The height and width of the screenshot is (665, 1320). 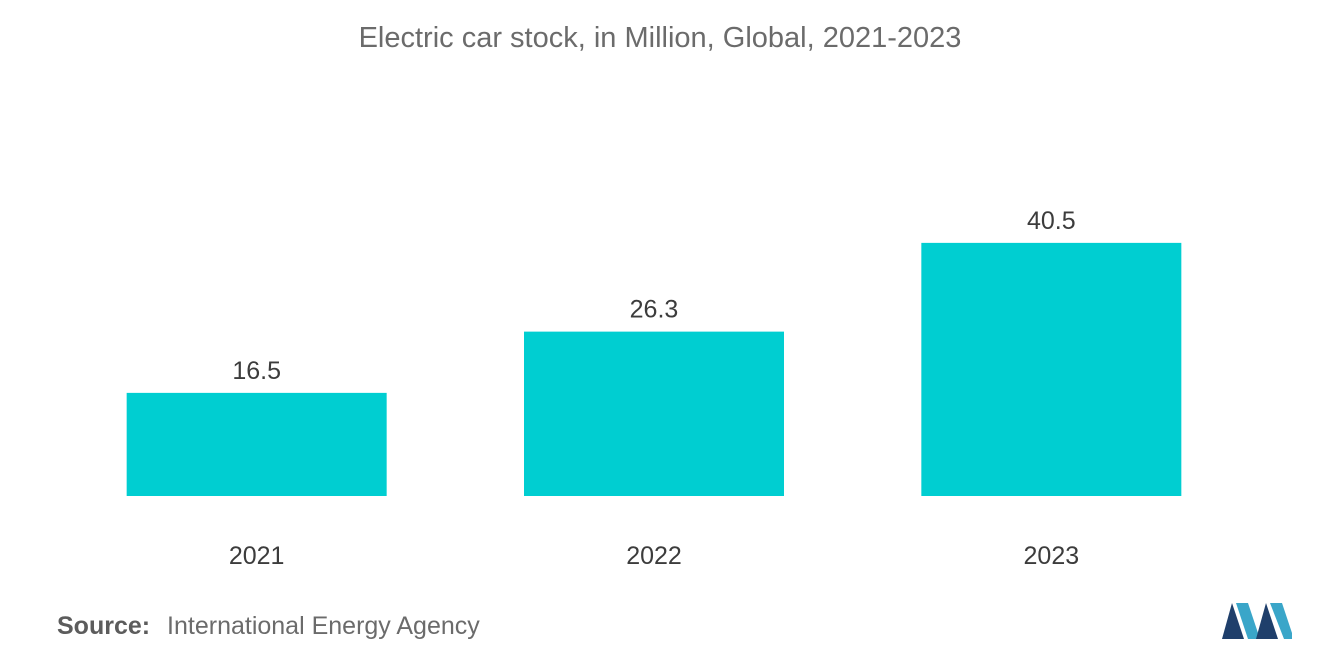 I want to click on mordor-intelligence-logo-icon, so click(x=1257, y=621).